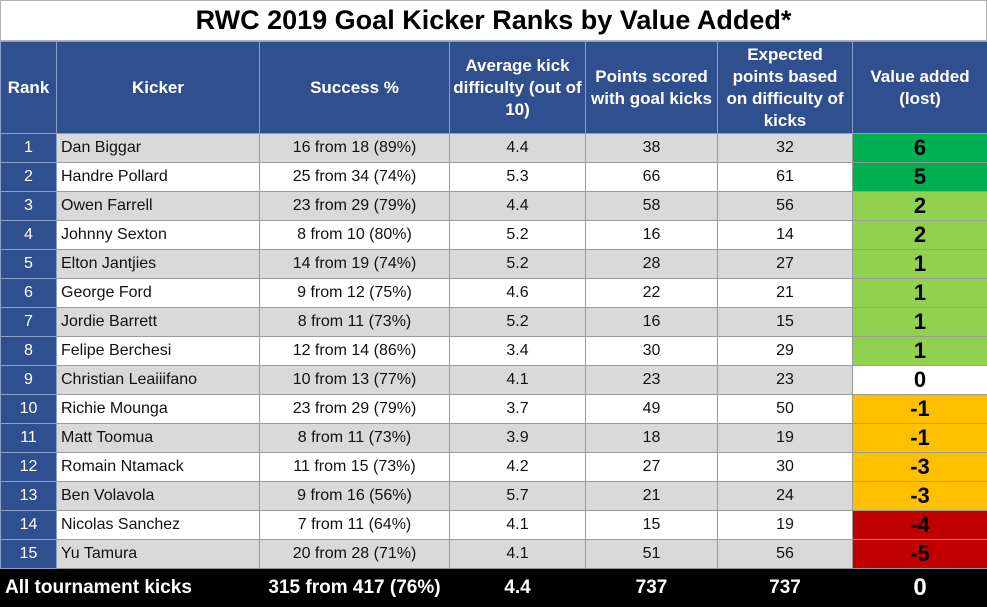  Describe the element at coordinates (354, 351) in the screenshot. I see `success-cell: 12 from 14 (86%)` at that location.